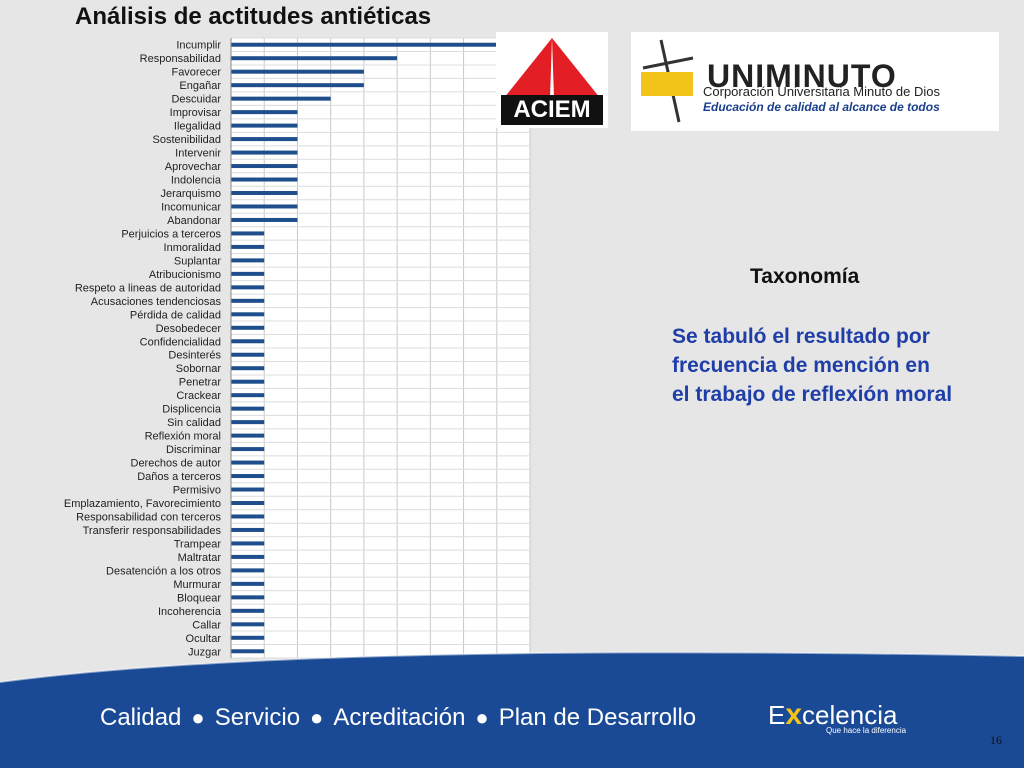 This screenshot has height=768, width=1024. I want to click on category-label: Acusaciones tendenciosas, so click(156, 302).